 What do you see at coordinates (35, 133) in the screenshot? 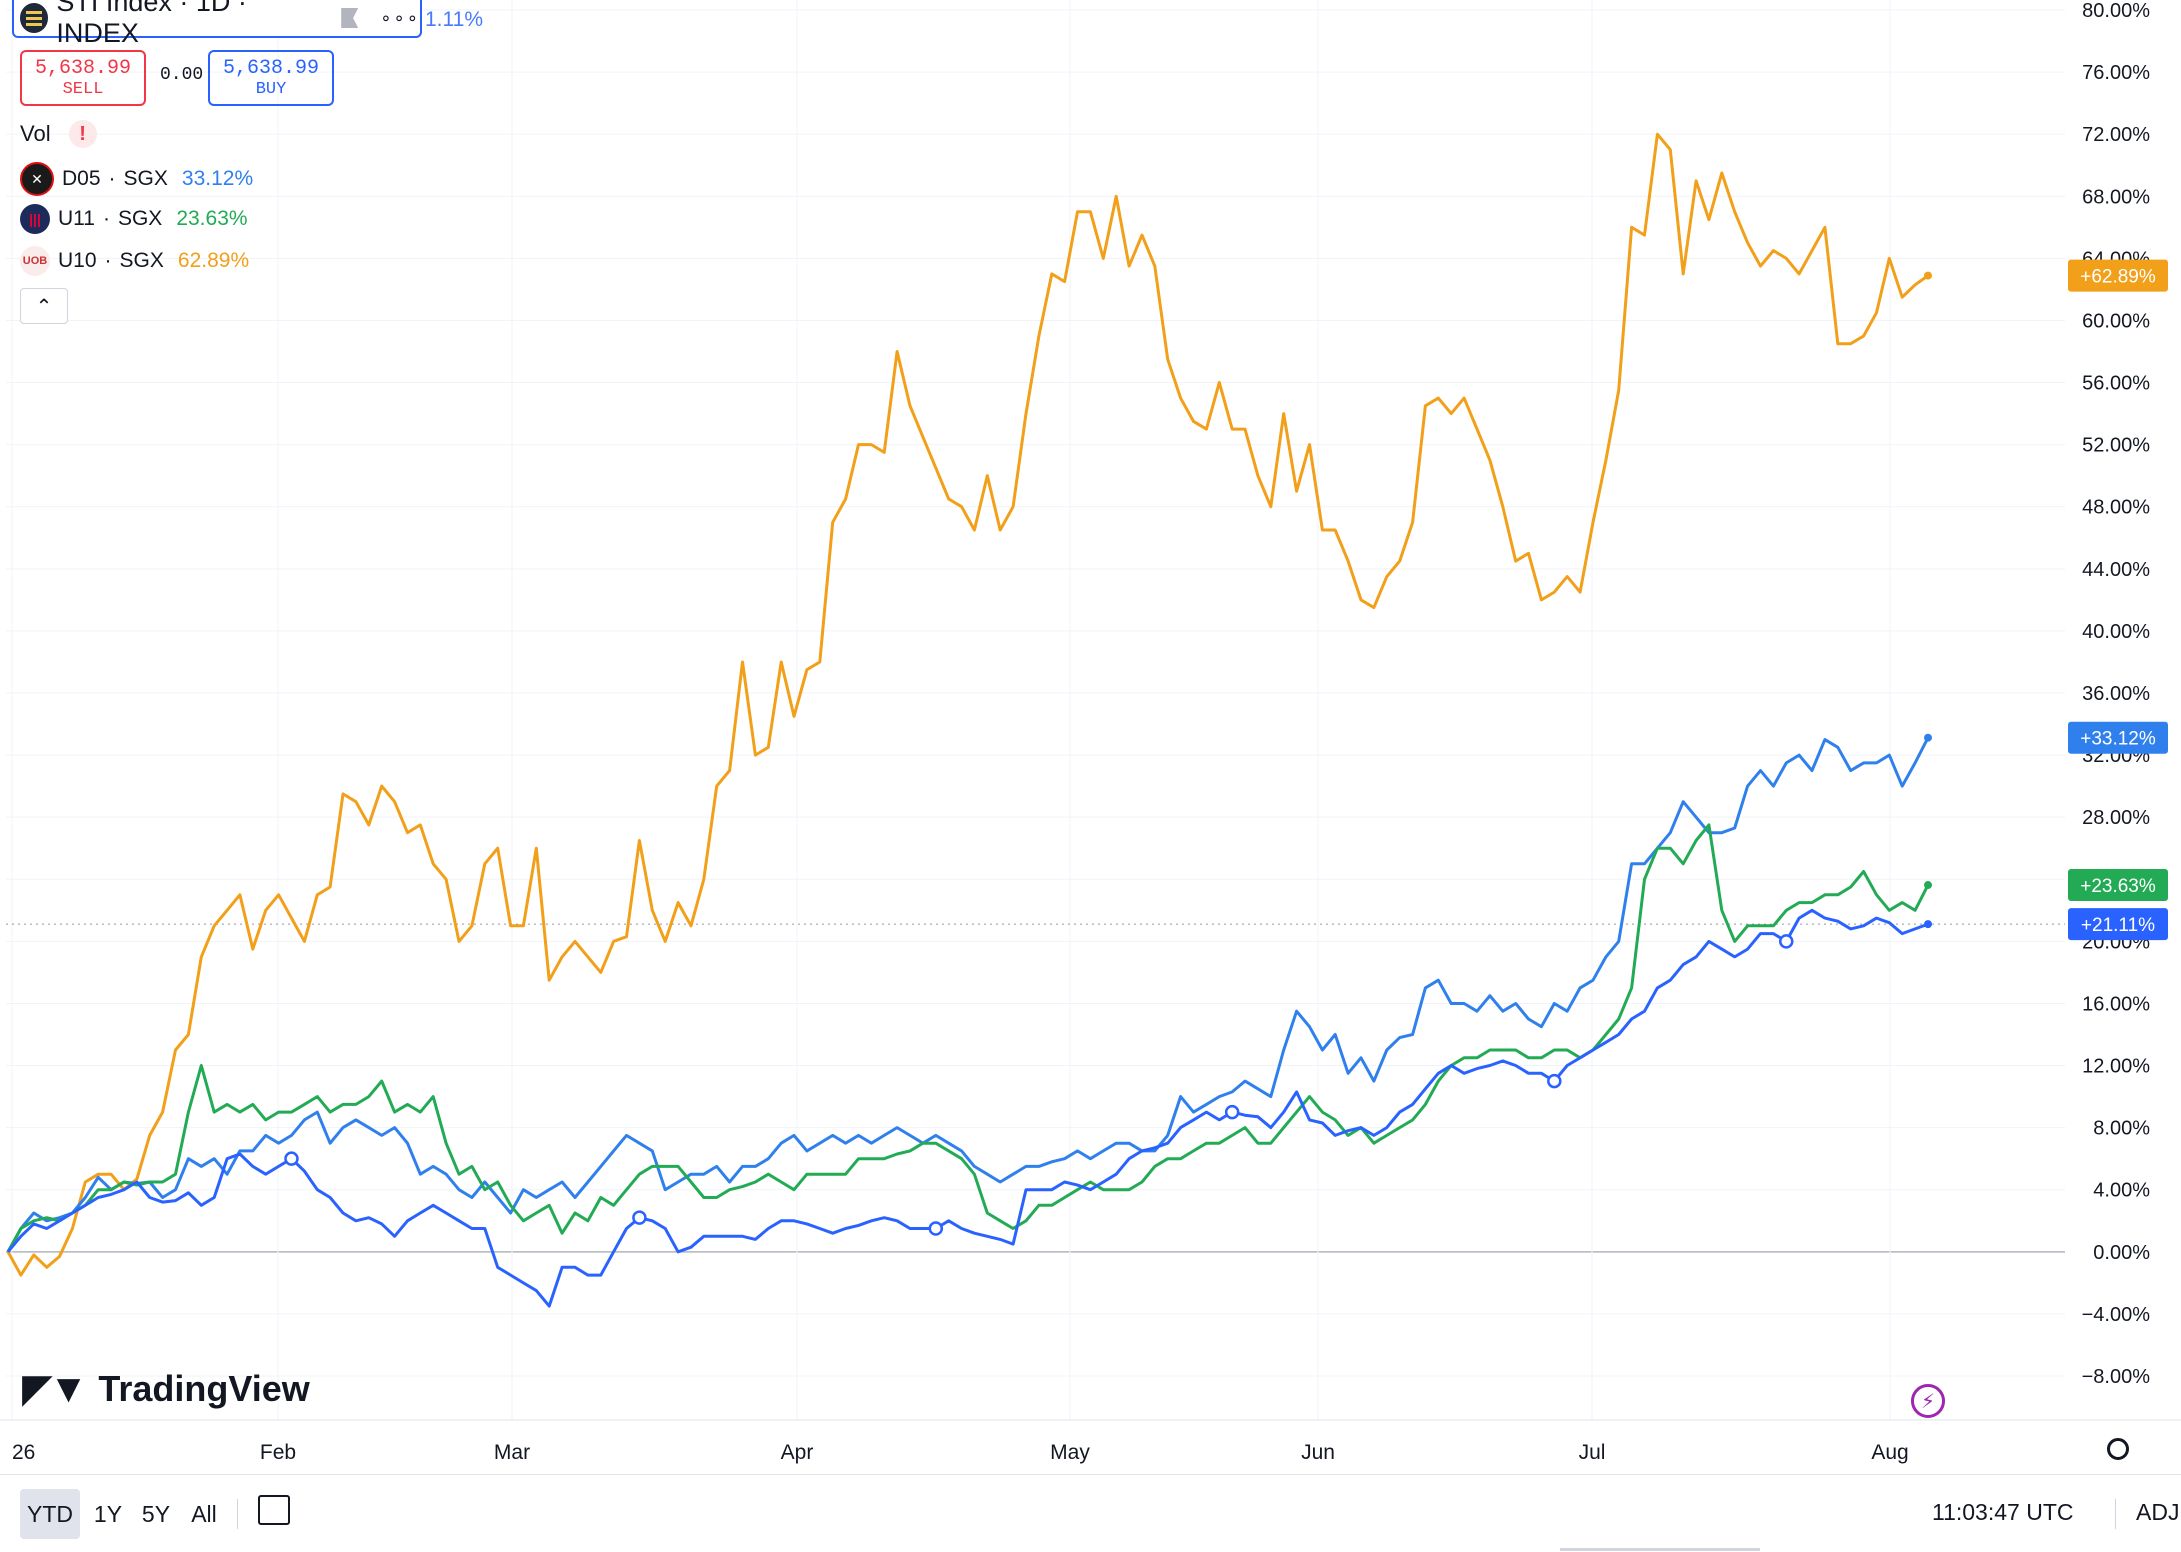
I see `vol-label: Vol` at bounding box center [35, 133].